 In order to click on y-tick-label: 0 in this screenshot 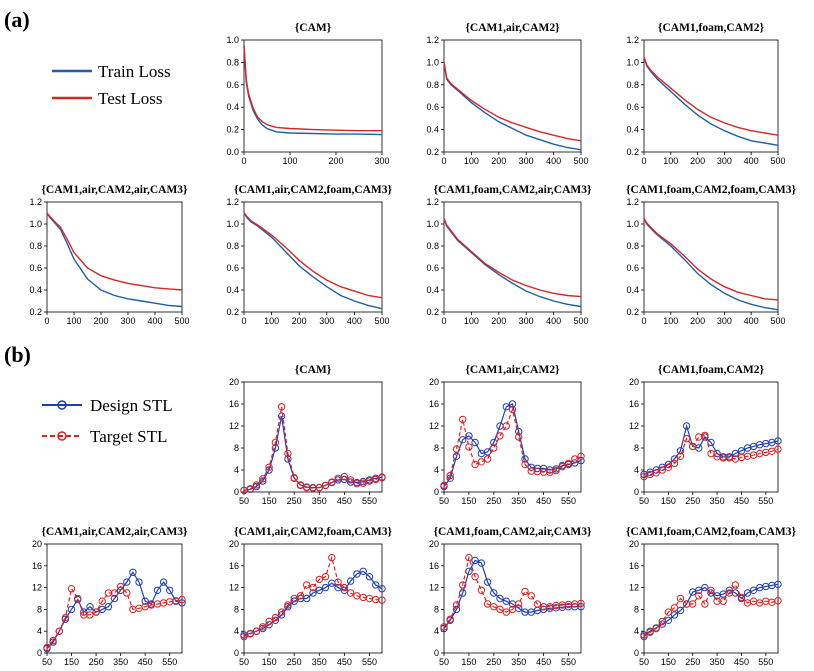, I will do `click(39, 653)`.